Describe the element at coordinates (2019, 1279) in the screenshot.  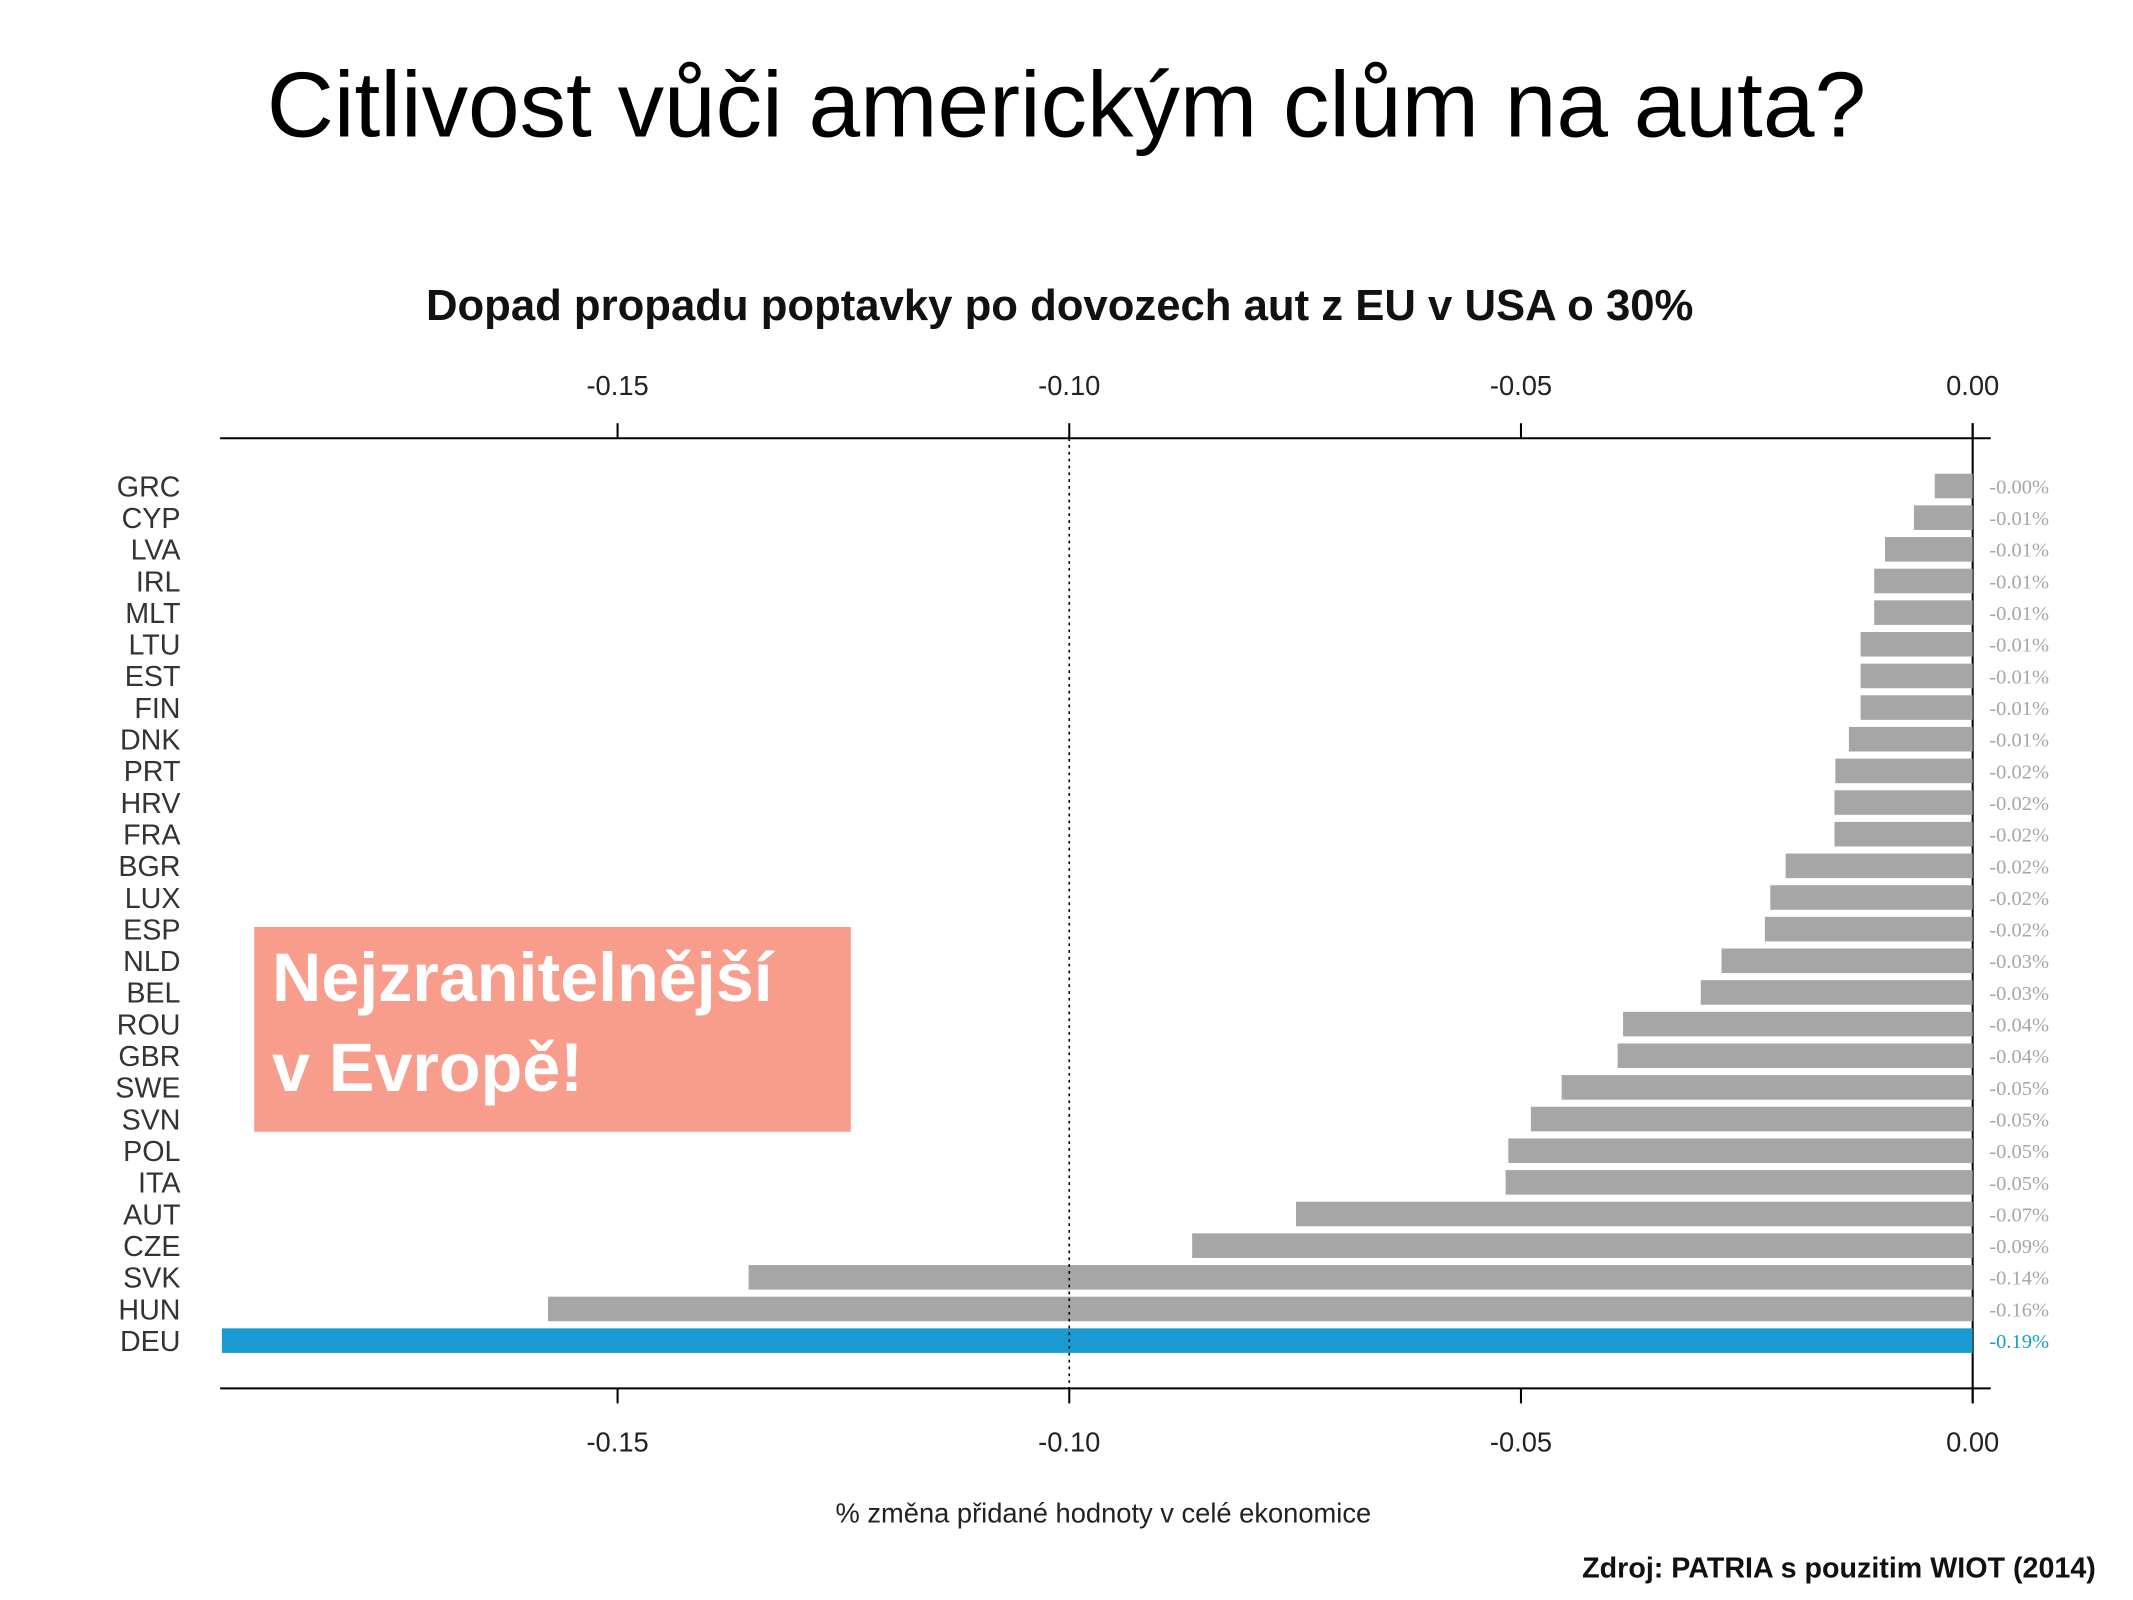
I see `value-label: -0.14%` at that location.